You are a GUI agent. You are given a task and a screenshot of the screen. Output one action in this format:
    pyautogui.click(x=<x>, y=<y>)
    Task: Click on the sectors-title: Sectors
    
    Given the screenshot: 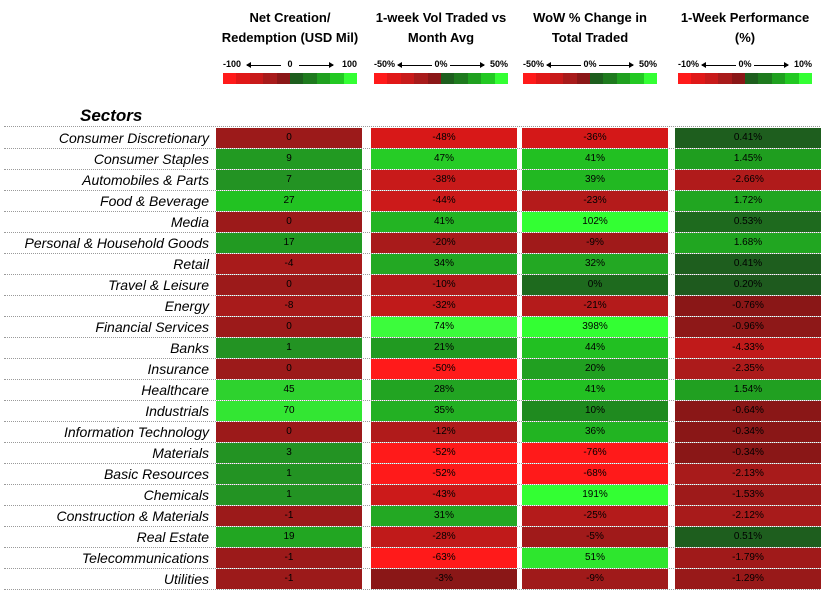 What is the action you would take?
    pyautogui.click(x=111, y=115)
    